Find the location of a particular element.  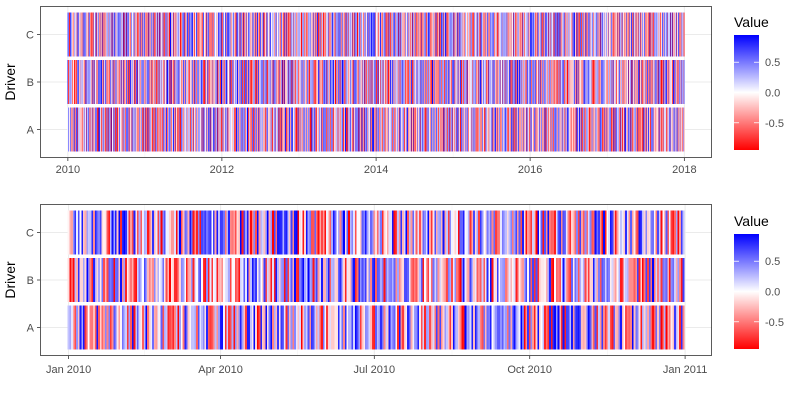

heat-row-A is located at coordinates (376, 130).